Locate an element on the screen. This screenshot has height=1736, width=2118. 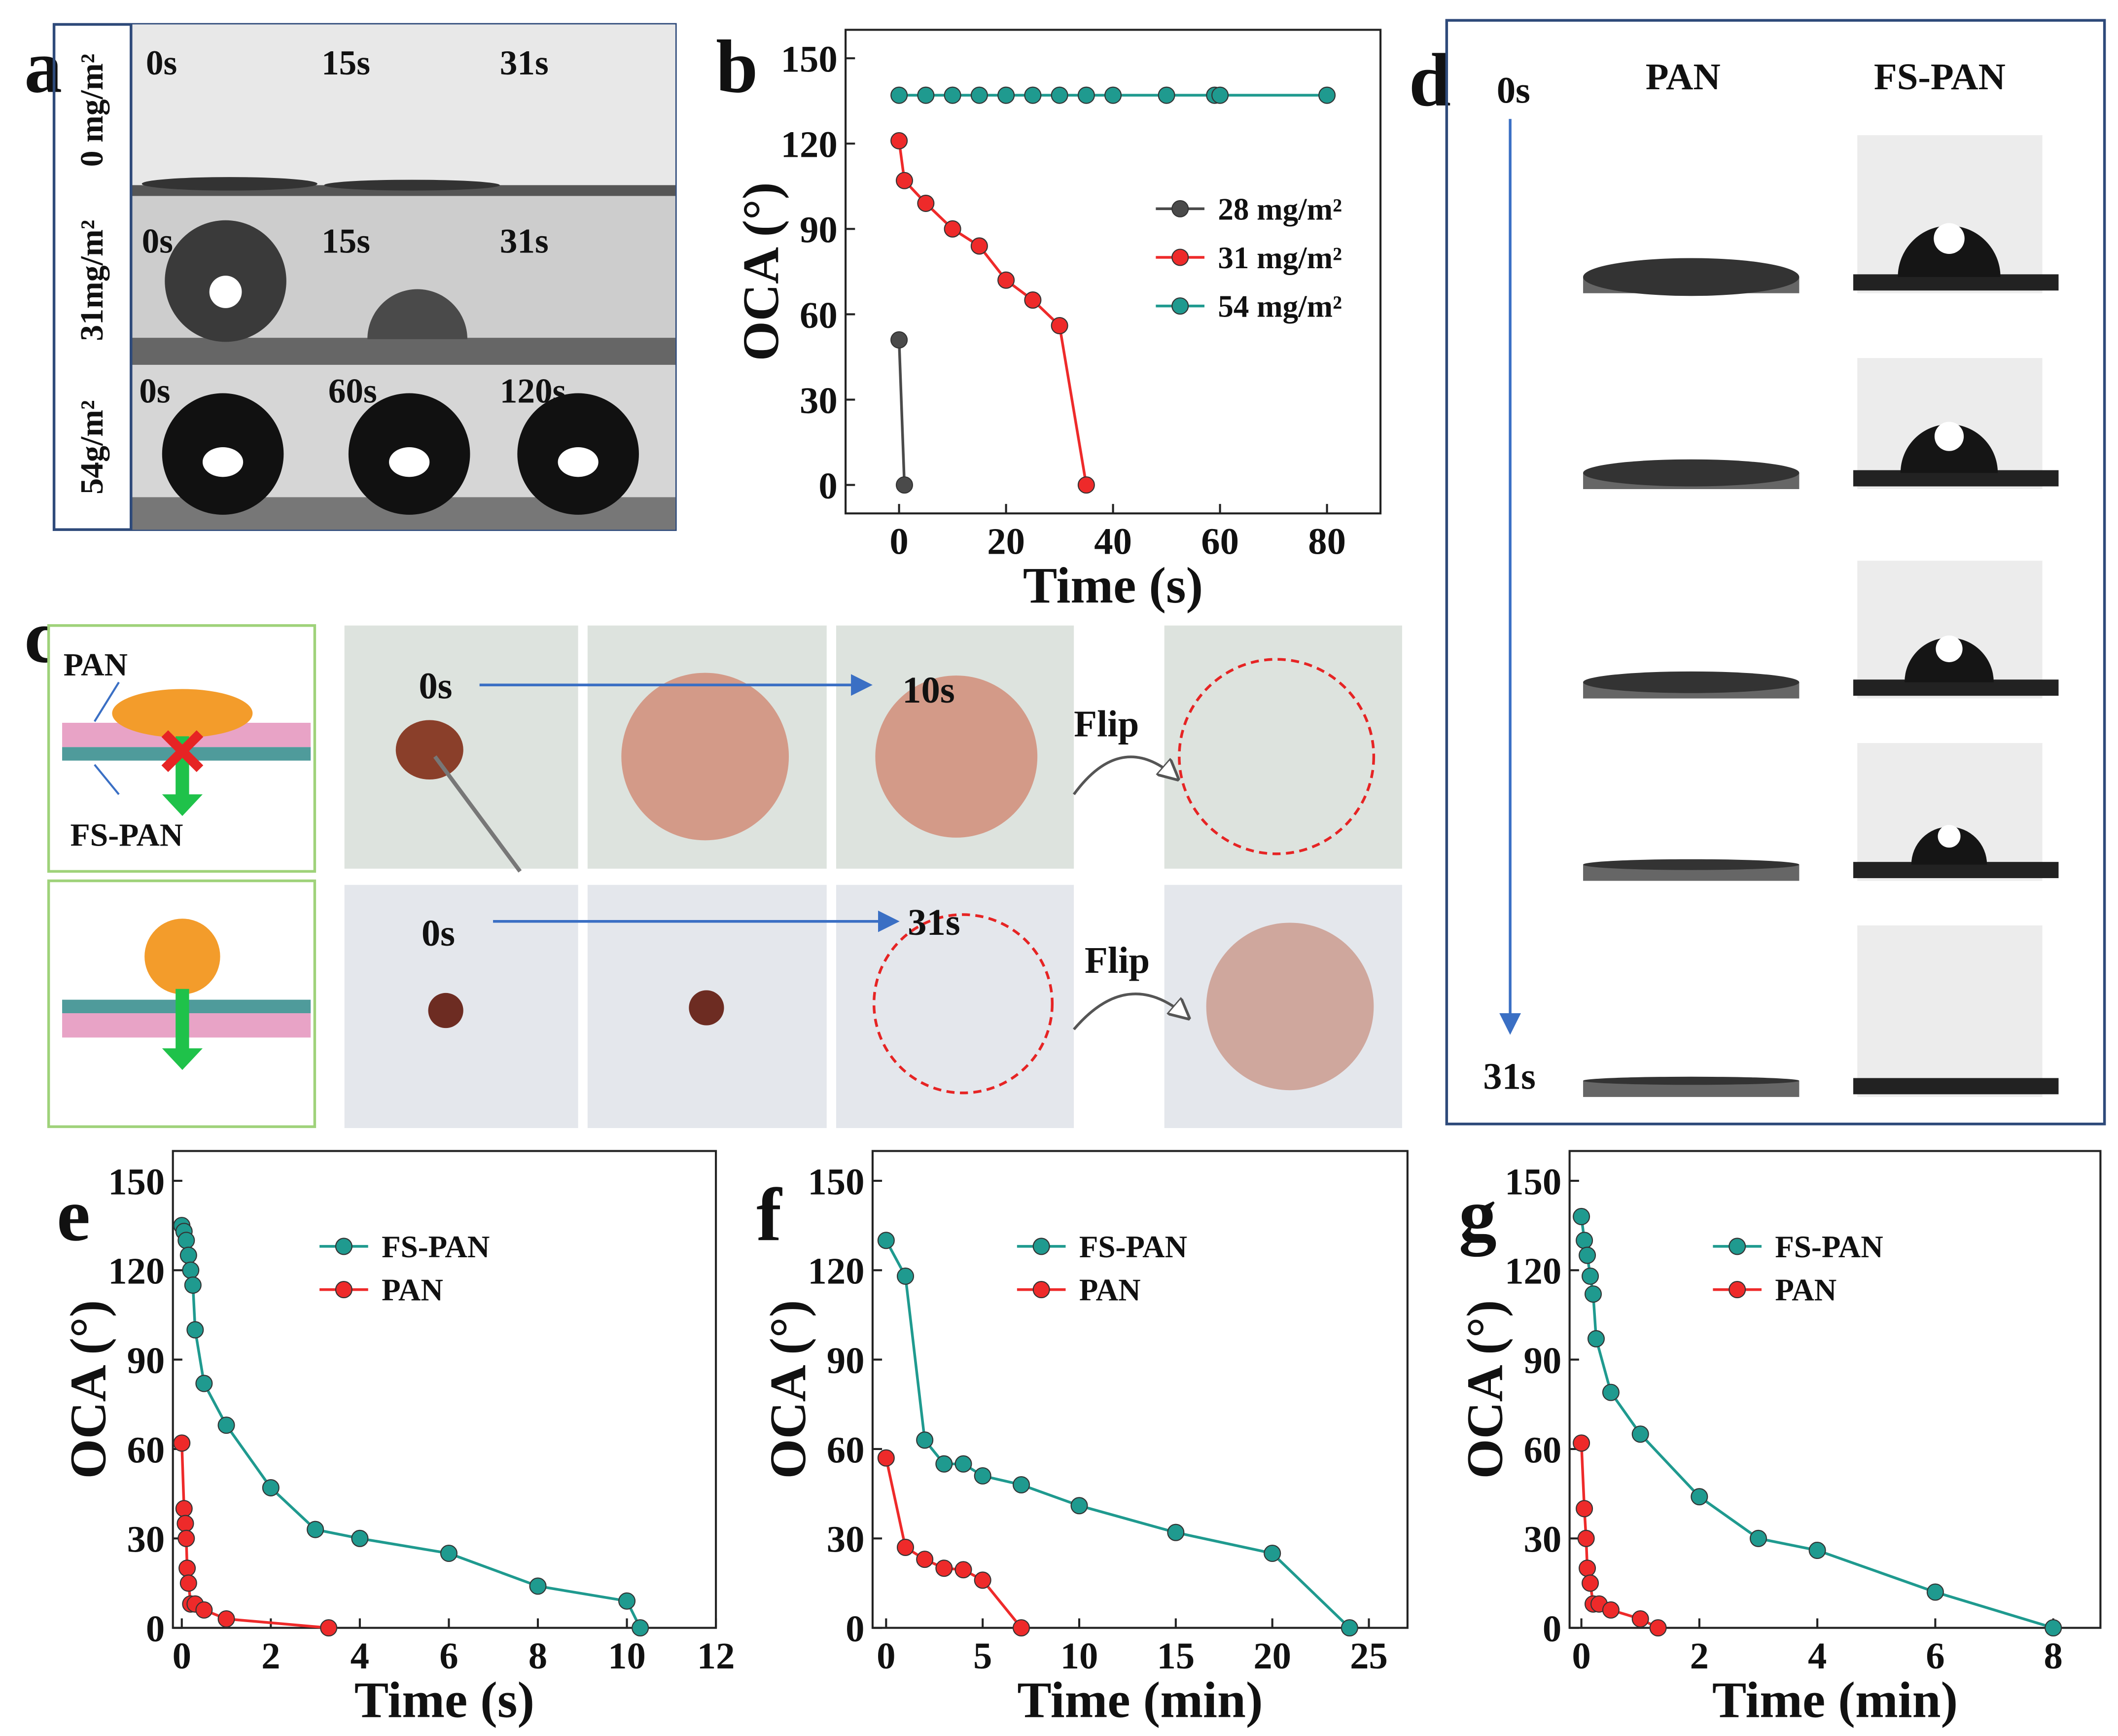
time-label: 31s is located at coordinates (524, 241).